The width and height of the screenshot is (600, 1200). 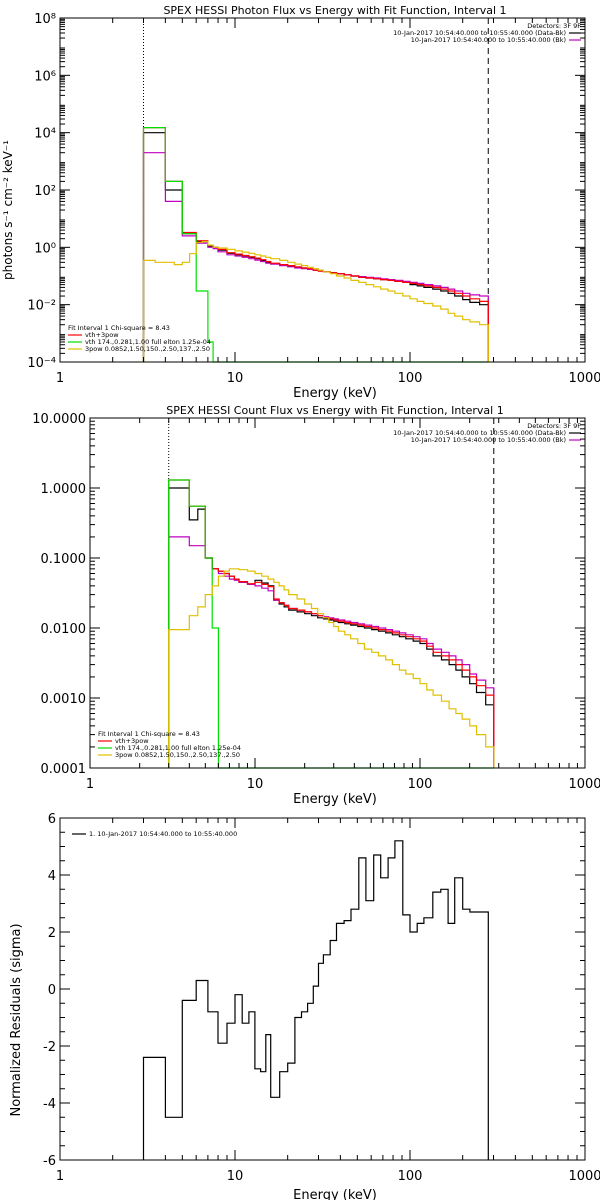 I want to click on residuals-y-tick-label: 4, so click(x=52, y=876).